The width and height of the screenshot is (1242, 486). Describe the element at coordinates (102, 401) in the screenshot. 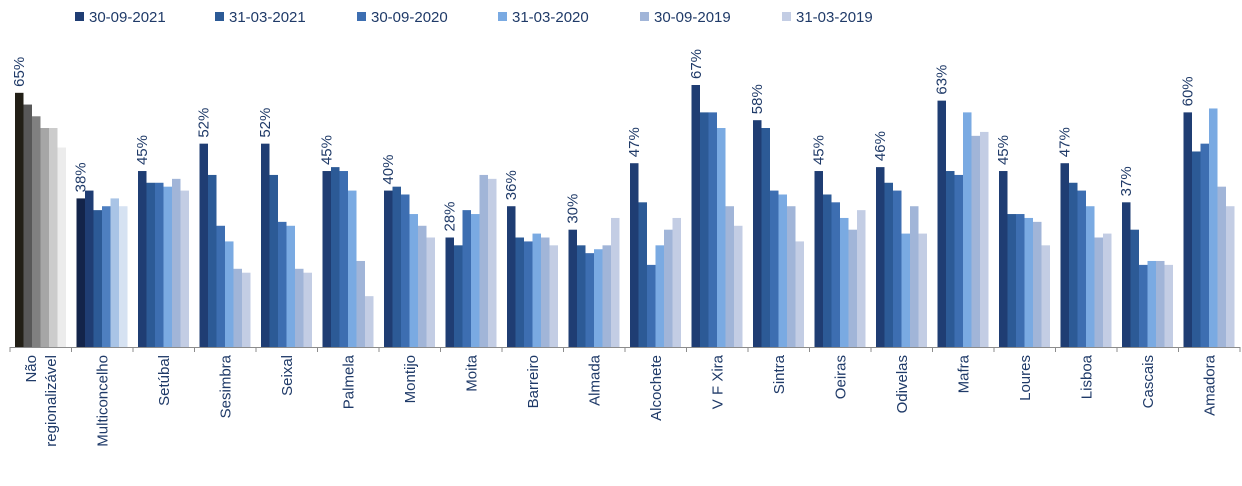

I see `category-label: Multiconcelho` at that location.